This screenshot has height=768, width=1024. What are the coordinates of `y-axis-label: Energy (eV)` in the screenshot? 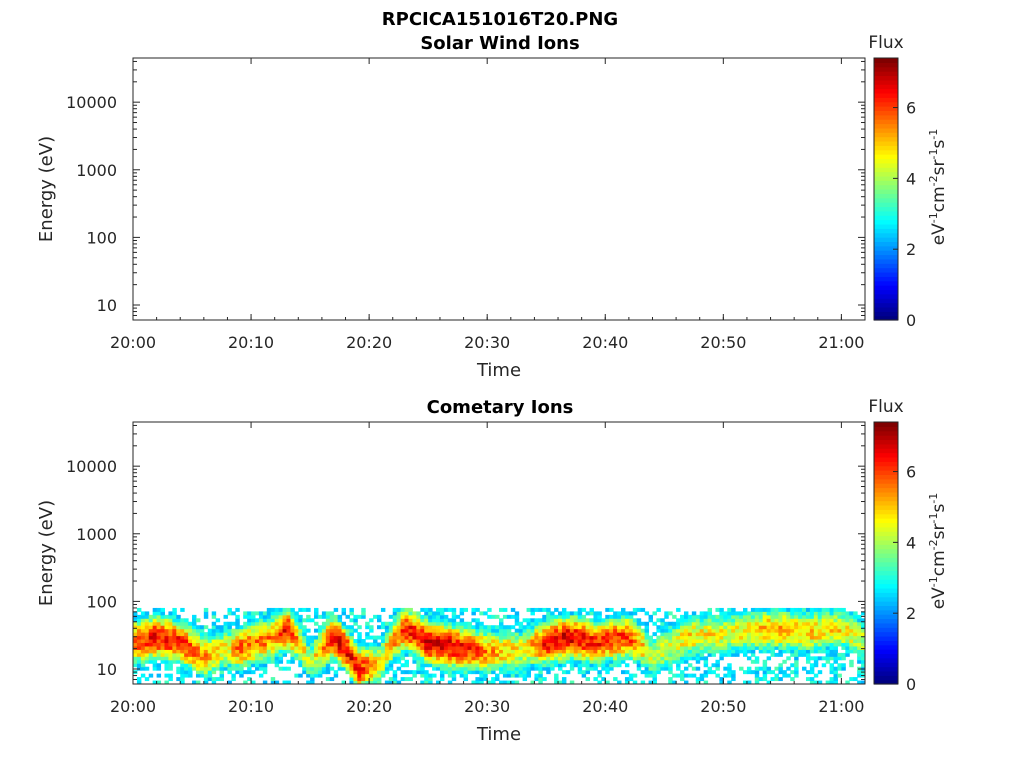 It's located at (46, 189).